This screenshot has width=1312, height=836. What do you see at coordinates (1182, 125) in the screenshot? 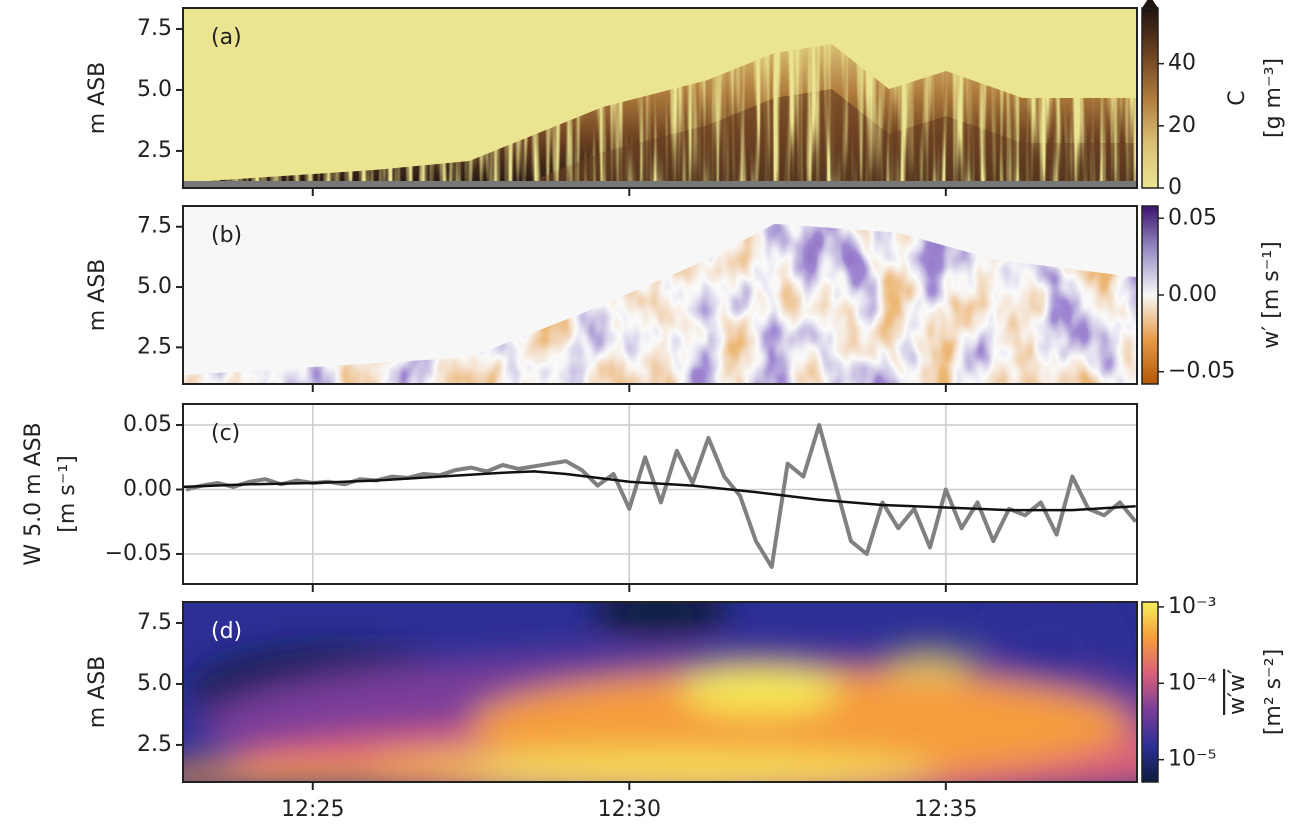
I see `colorbar-tick-label: 20` at bounding box center [1182, 125].